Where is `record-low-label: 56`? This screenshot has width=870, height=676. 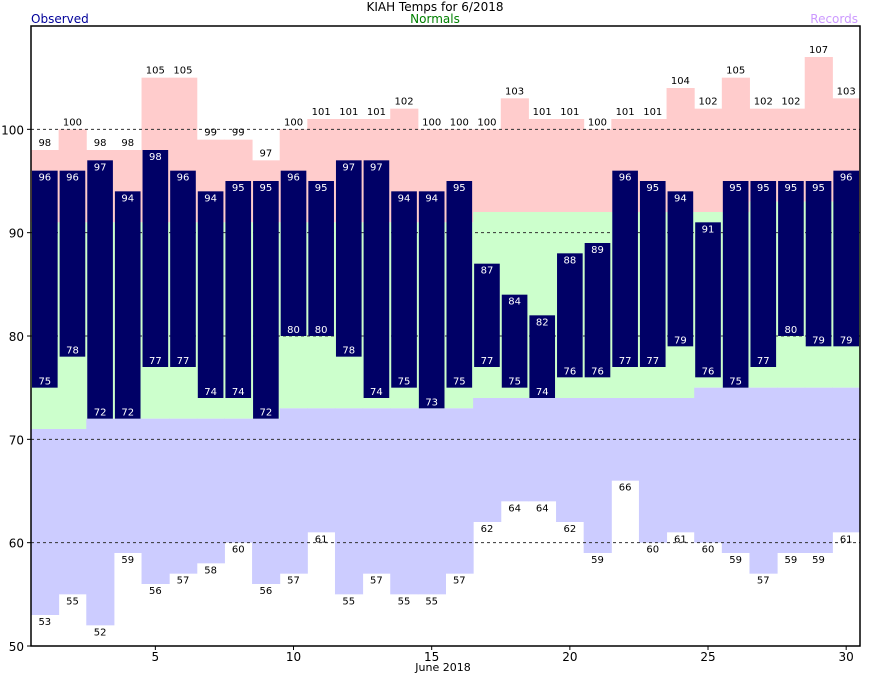
record-low-label: 56 is located at coordinates (155, 591).